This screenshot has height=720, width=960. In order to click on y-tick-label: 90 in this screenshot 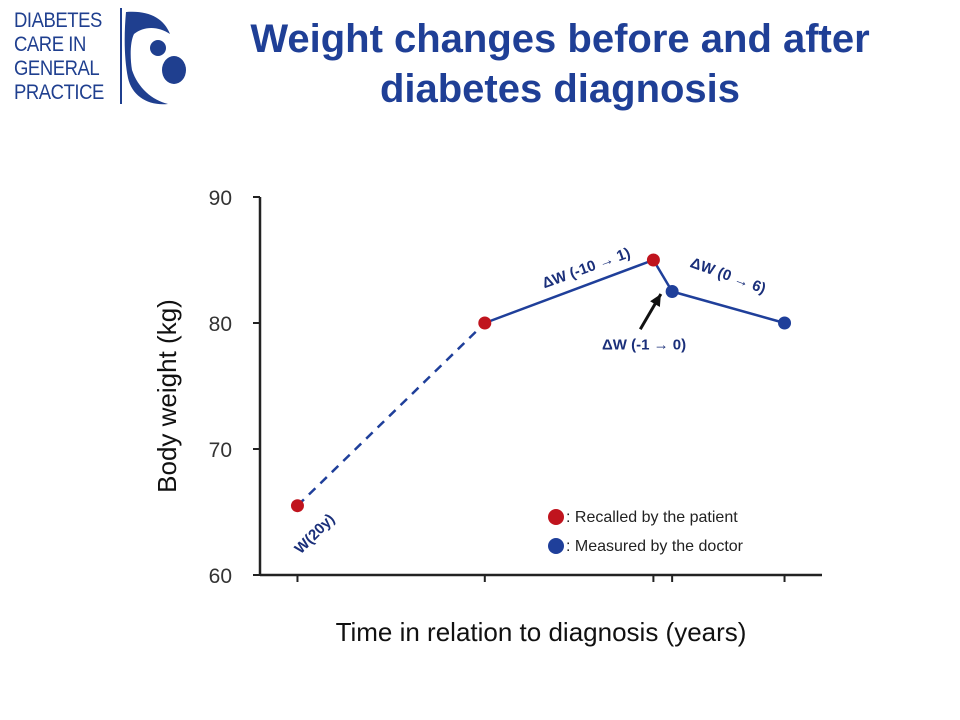, I will do `click(220, 198)`.